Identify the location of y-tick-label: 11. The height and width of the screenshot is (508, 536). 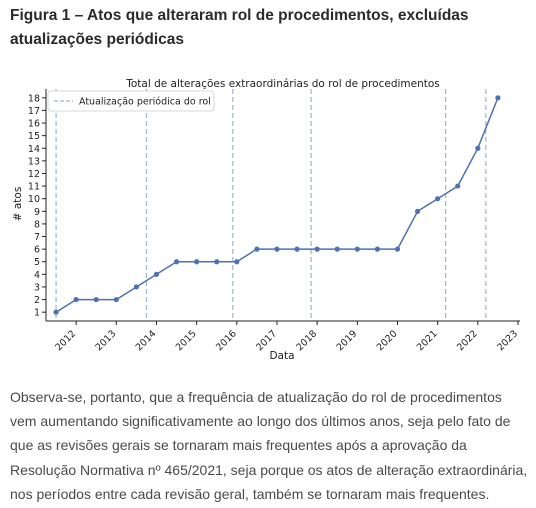
(34, 187).